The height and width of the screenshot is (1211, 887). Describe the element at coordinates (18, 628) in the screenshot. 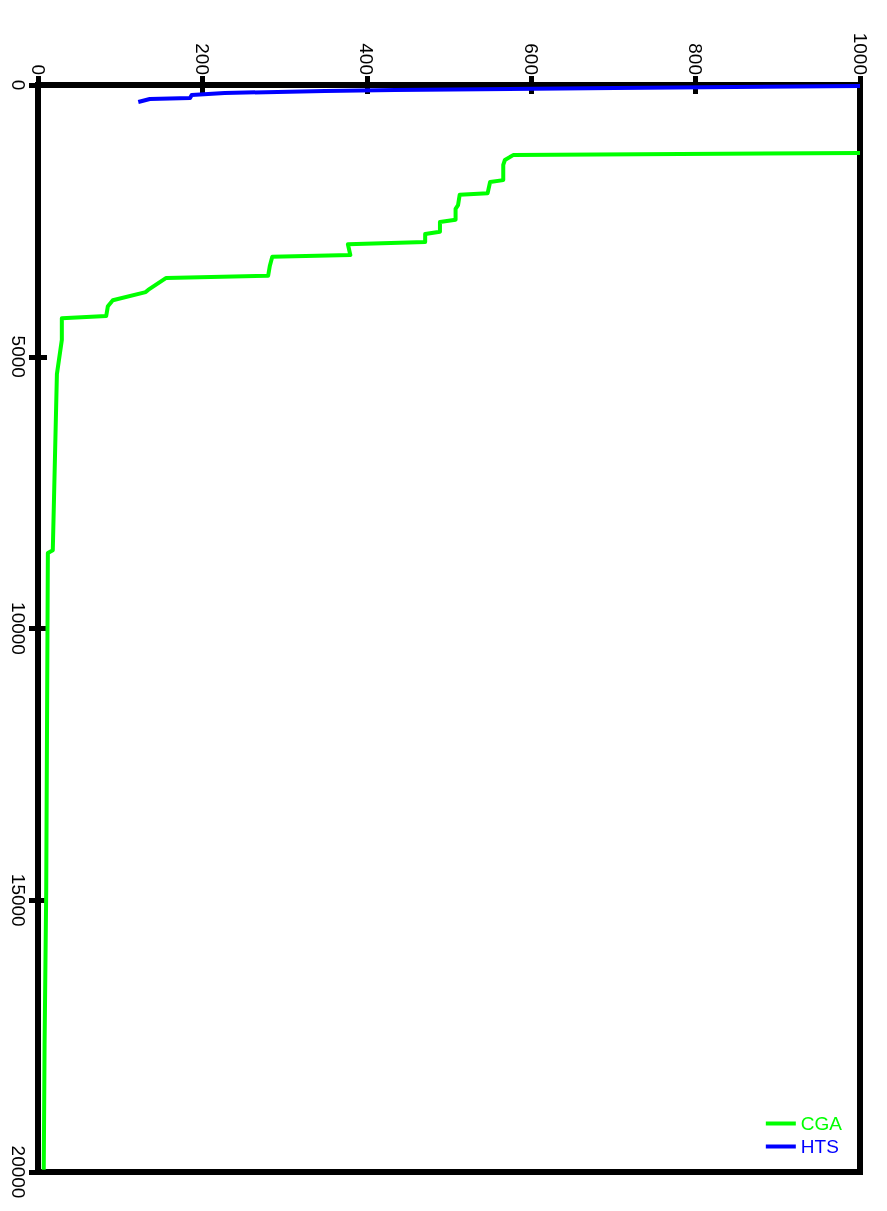

I see `y-tick-label: 10000` at that location.